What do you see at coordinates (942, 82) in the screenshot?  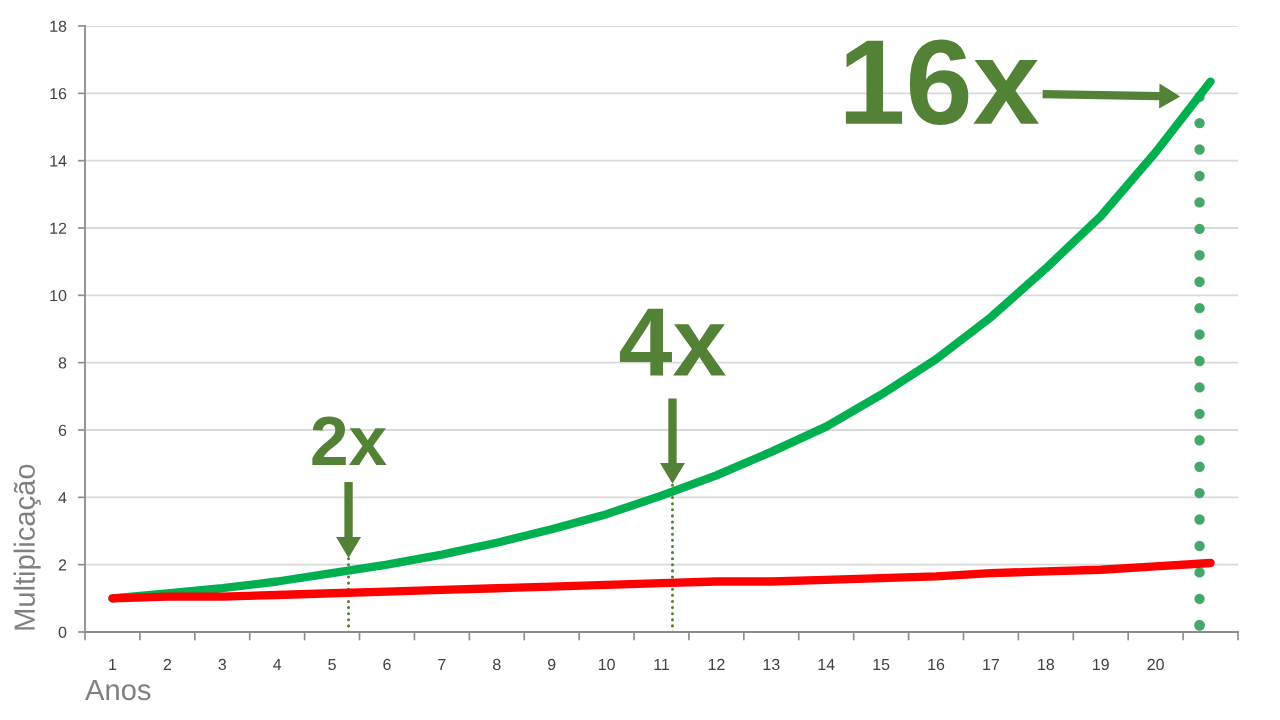 I see `annotation: 16x` at bounding box center [942, 82].